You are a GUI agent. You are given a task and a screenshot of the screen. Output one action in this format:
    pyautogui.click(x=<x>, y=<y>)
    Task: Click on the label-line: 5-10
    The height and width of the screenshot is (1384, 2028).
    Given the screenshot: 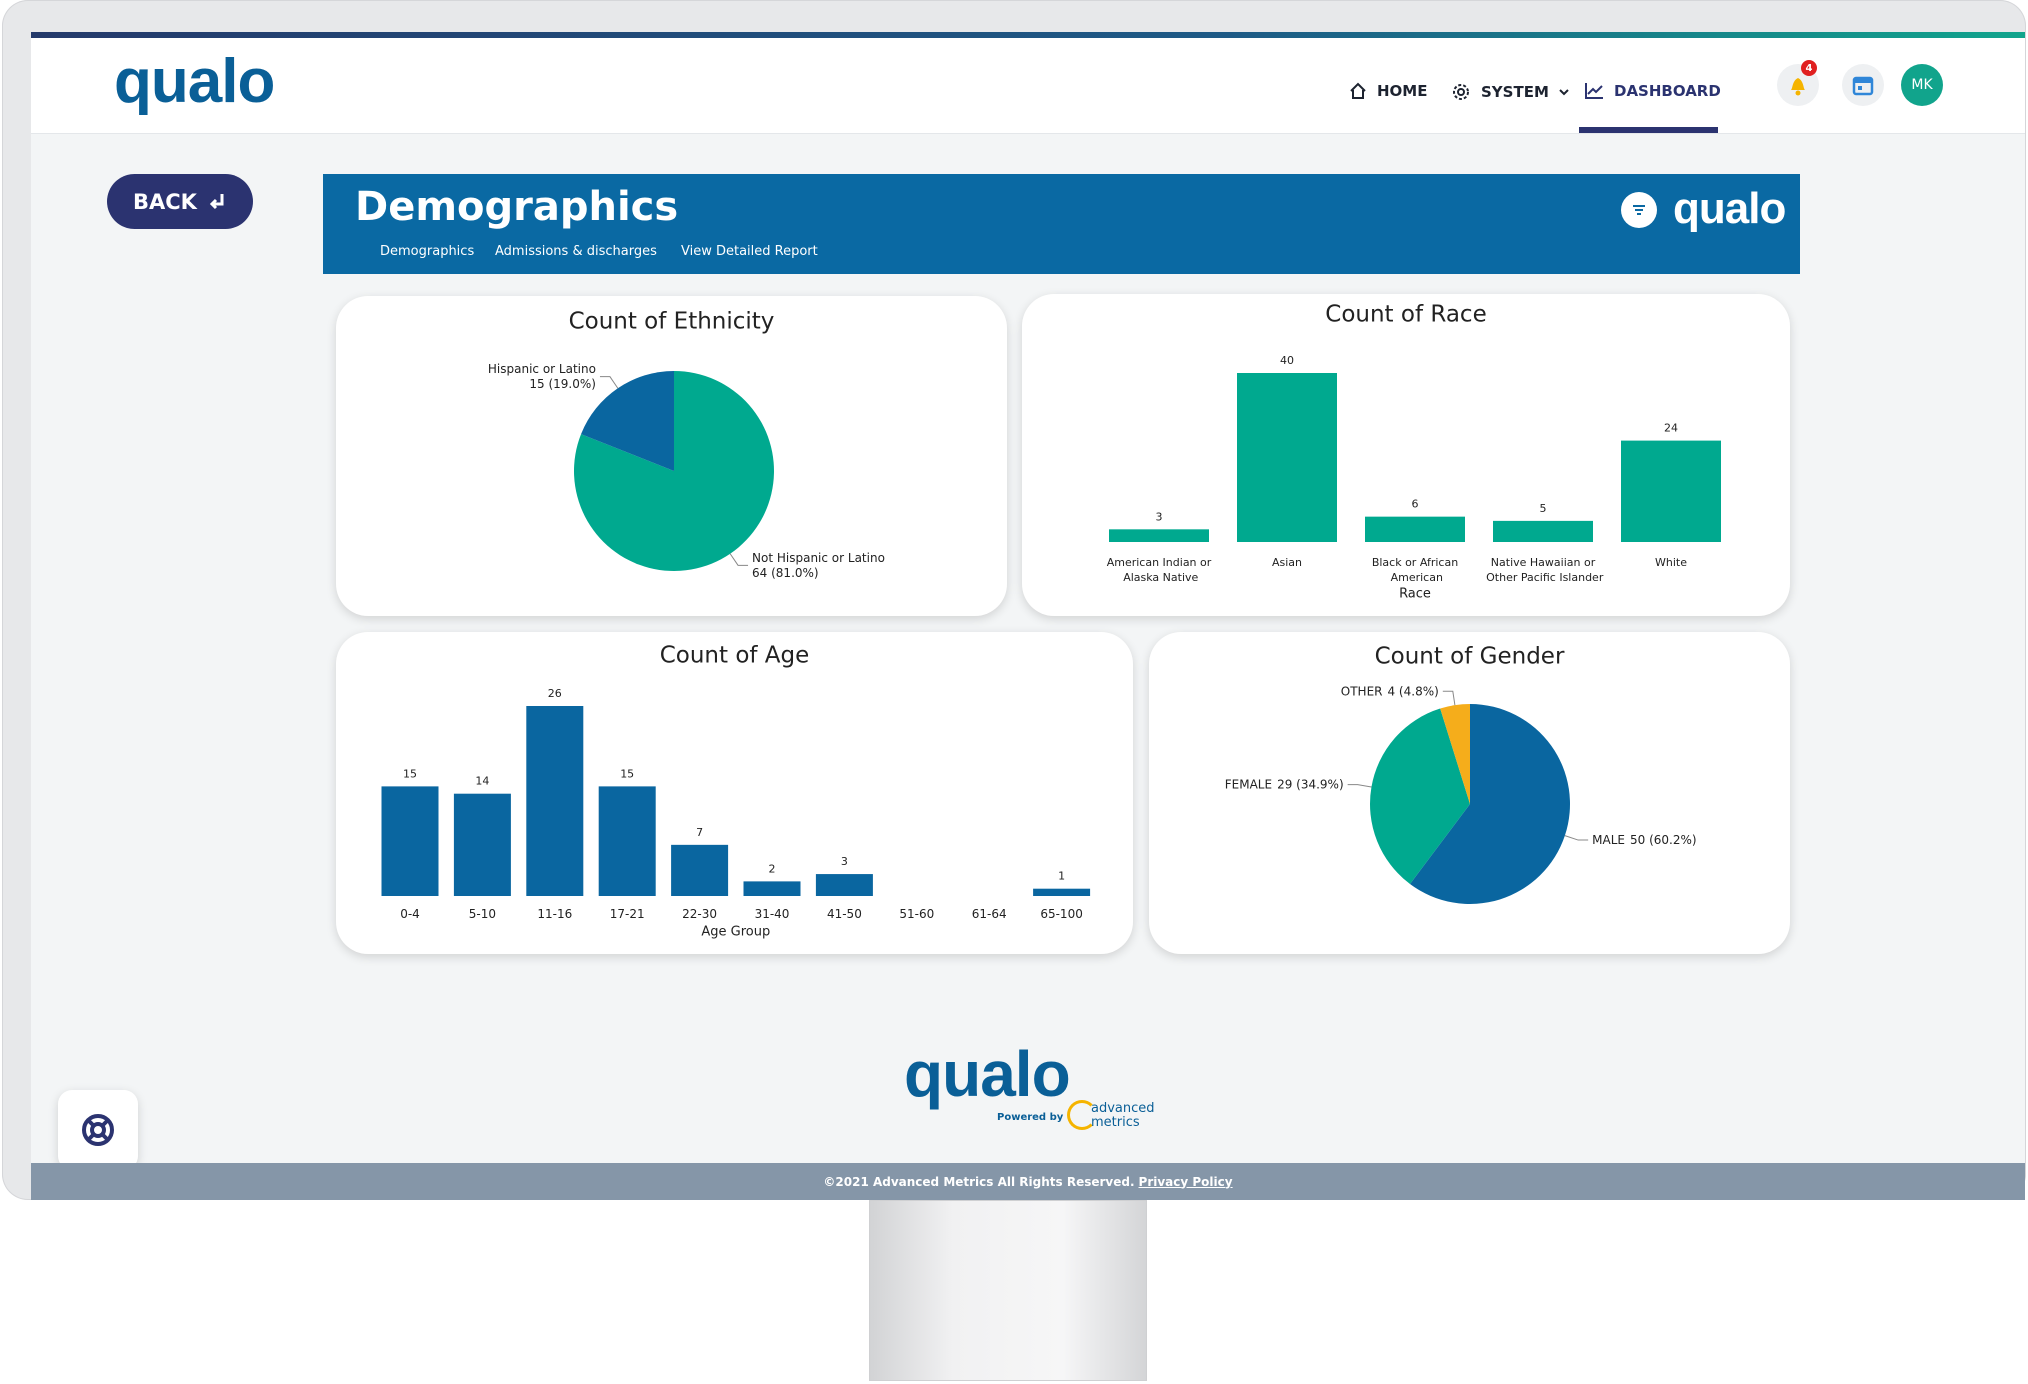 What is the action you would take?
    pyautogui.click(x=482, y=914)
    